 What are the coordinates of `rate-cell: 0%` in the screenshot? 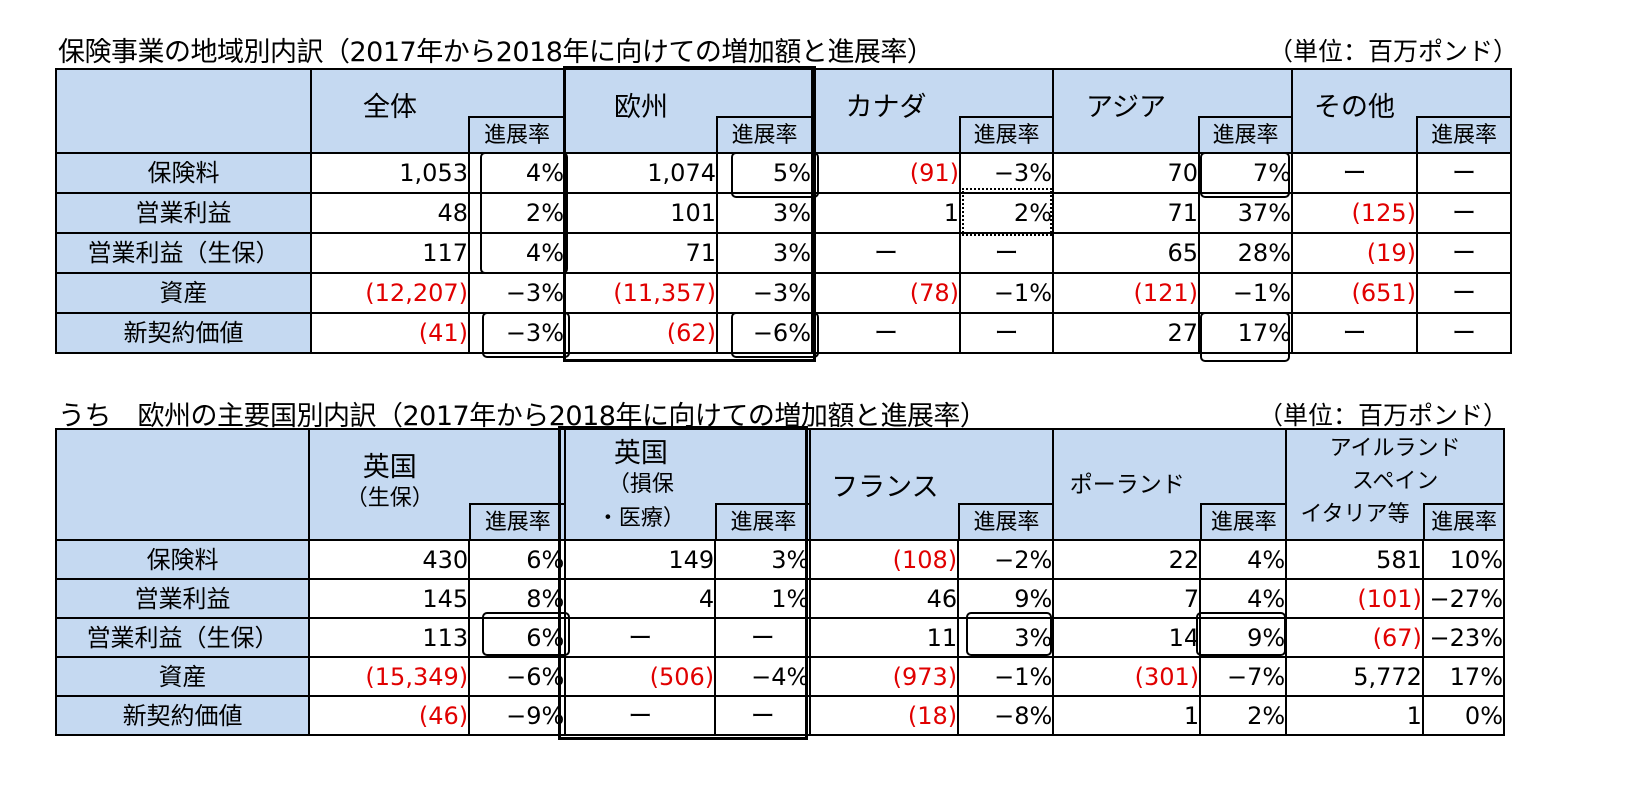 It's located at (1463, 715).